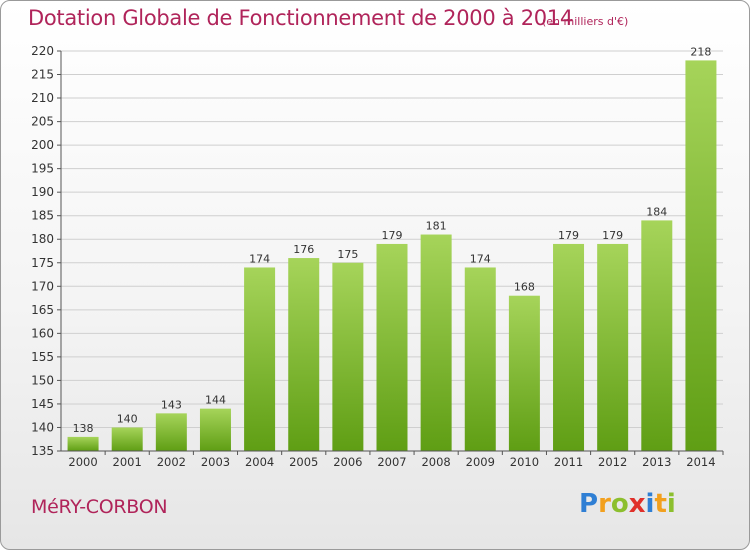  What do you see at coordinates (568, 462) in the screenshot?
I see `x-tick-label: 2011` at bounding box center [568, 462].